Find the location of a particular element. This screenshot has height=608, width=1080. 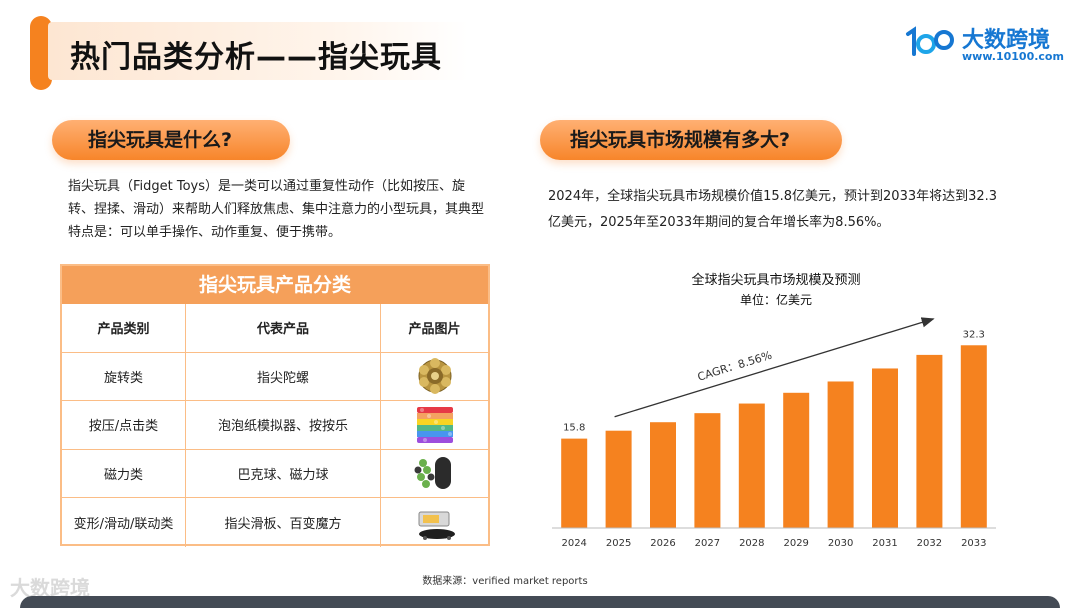

section-pill-what: 指尖玩具是什么? is located at coordinates (171, 140).